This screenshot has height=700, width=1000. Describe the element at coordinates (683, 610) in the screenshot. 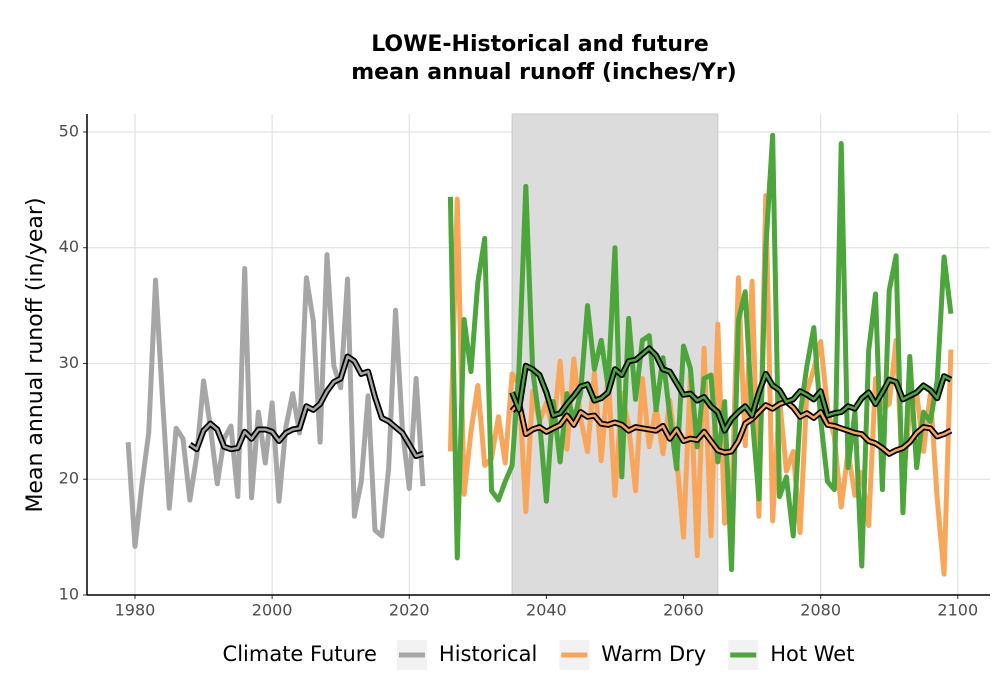

I see `x-tick-label: 2060` at that location.